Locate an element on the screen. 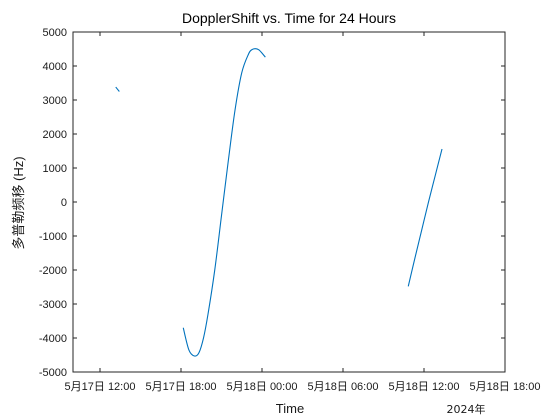  y-tick-label: -4000 is located at coordinates (53, 339).